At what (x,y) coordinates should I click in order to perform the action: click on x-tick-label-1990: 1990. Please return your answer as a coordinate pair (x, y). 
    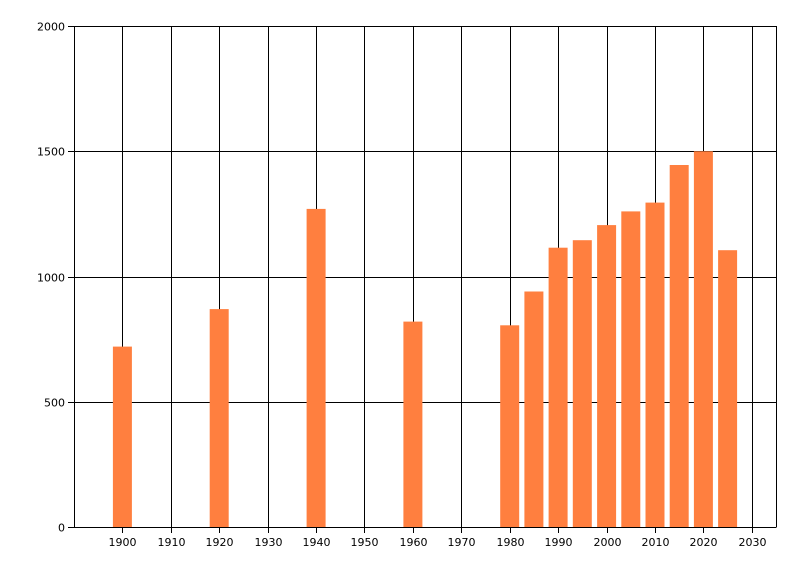
    Looking at the image, I should click on (559, 542).